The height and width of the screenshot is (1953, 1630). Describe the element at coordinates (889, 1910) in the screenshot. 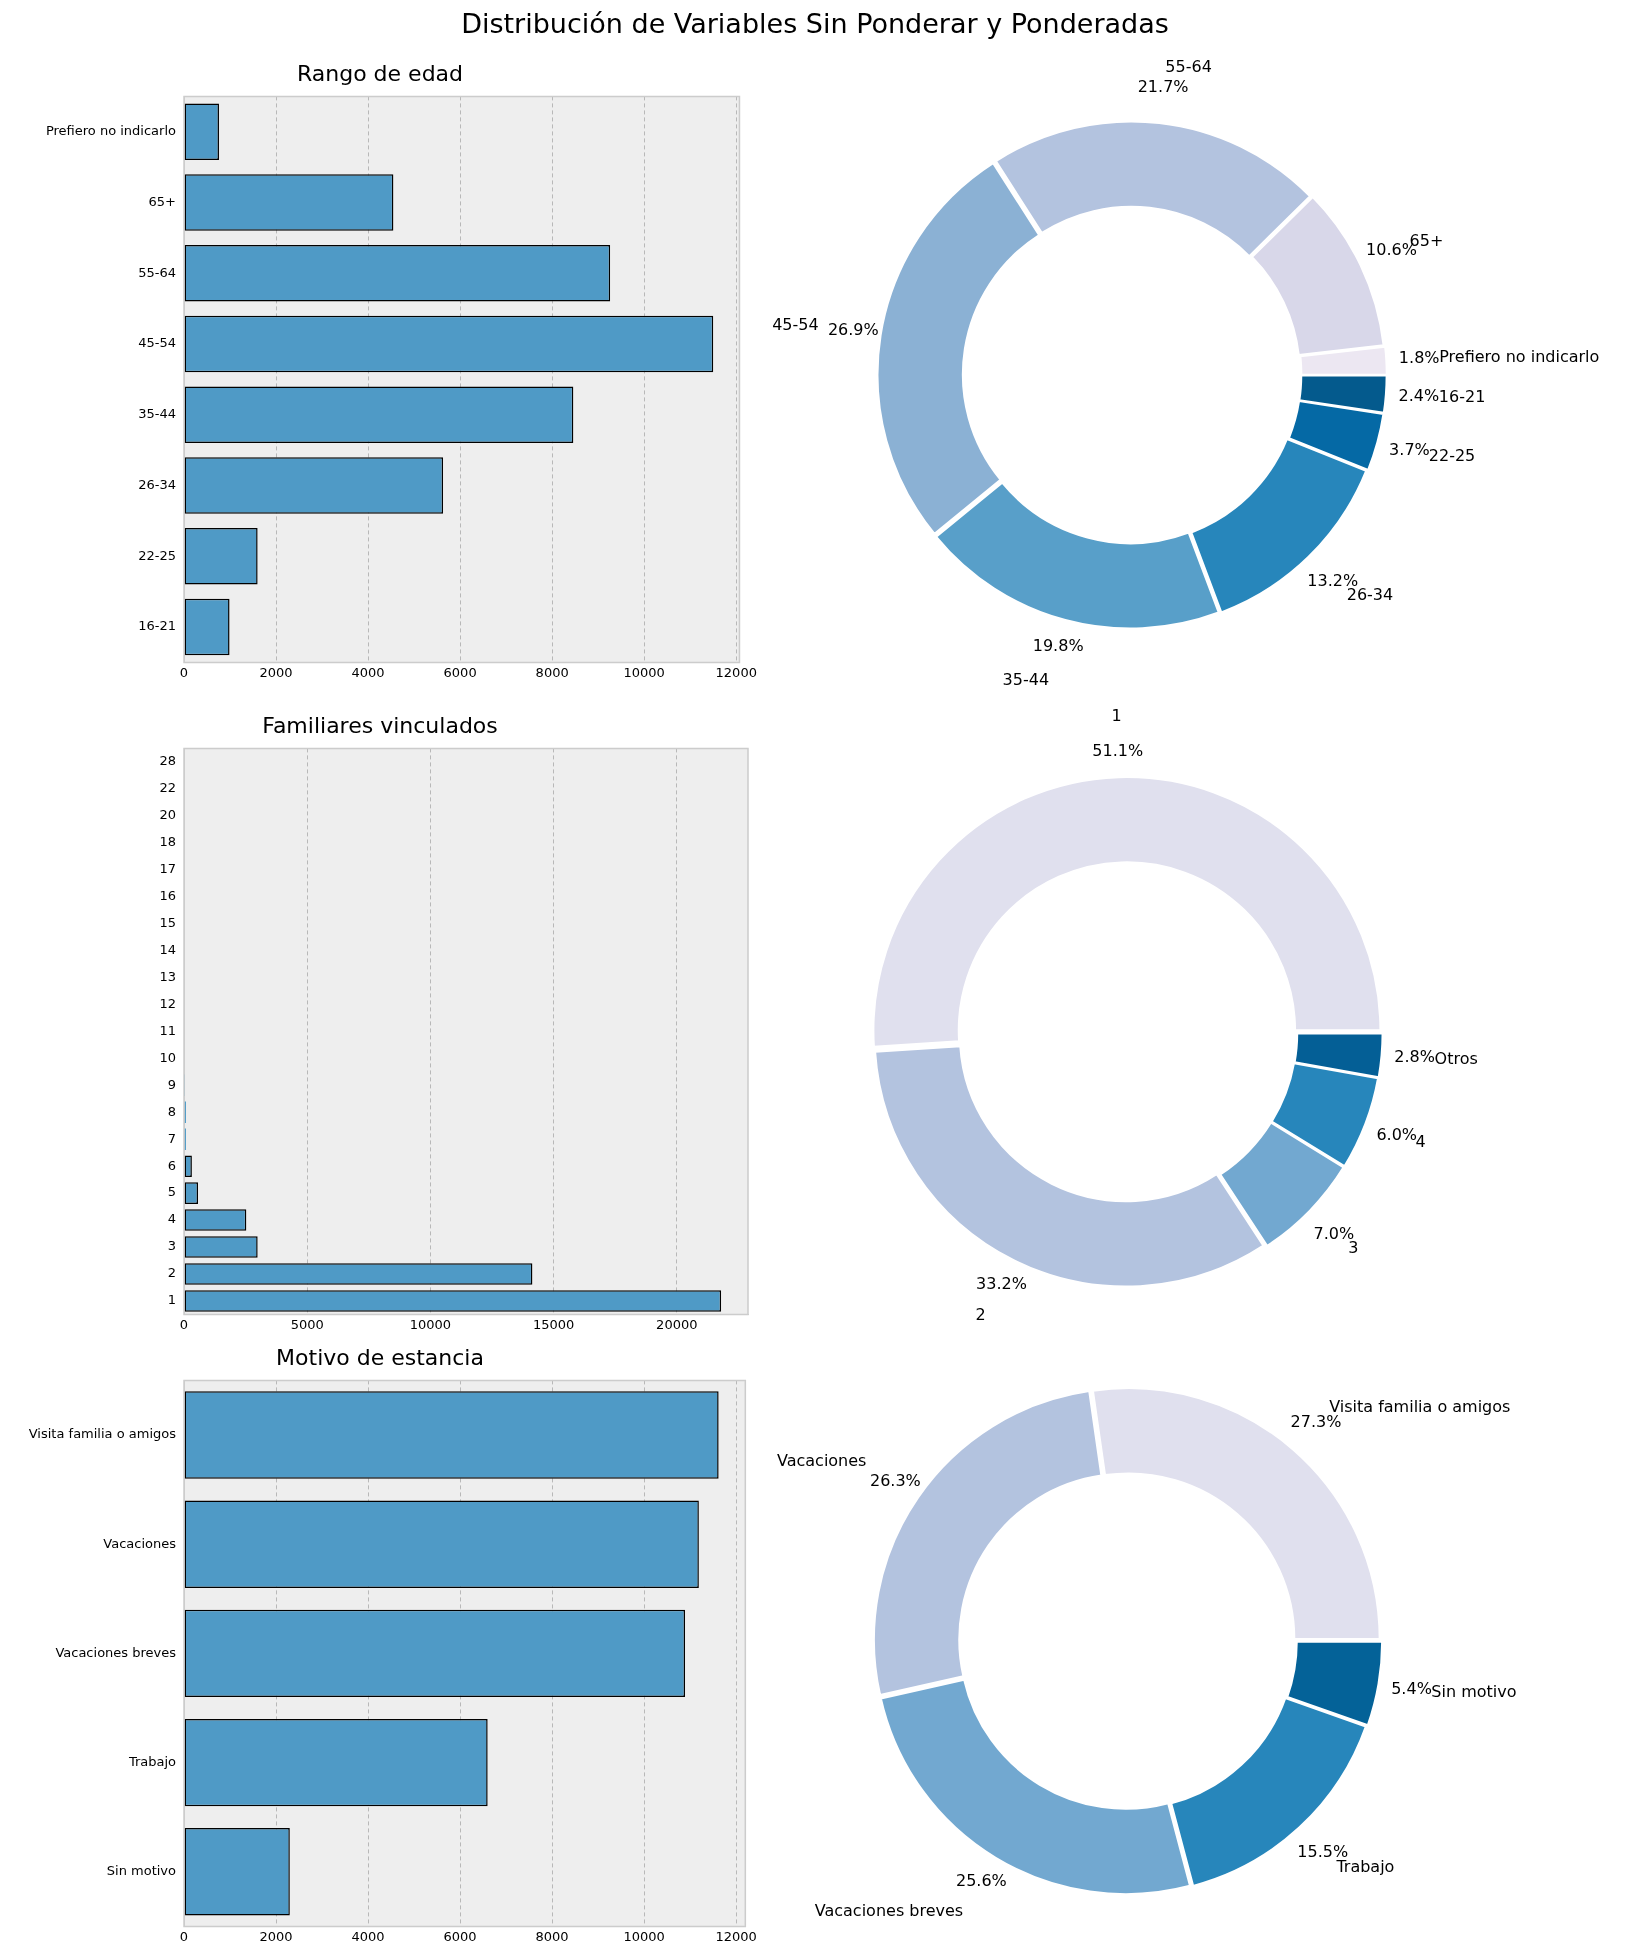

I see `slice-label: Vacaciones breves` at that location.